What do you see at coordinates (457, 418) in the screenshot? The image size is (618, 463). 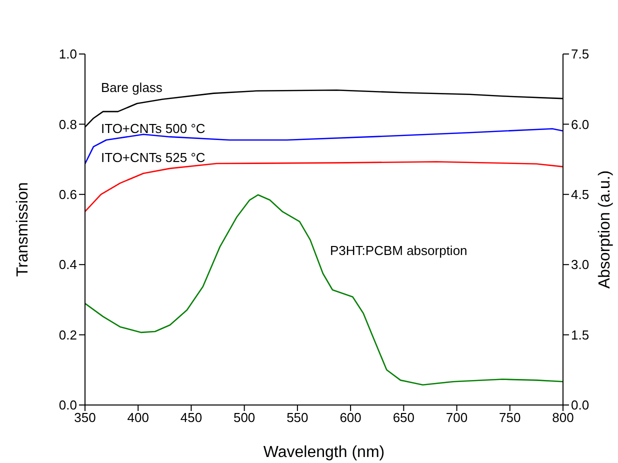 I see `x-tick-label: 700` at bounding box center [457, 418].